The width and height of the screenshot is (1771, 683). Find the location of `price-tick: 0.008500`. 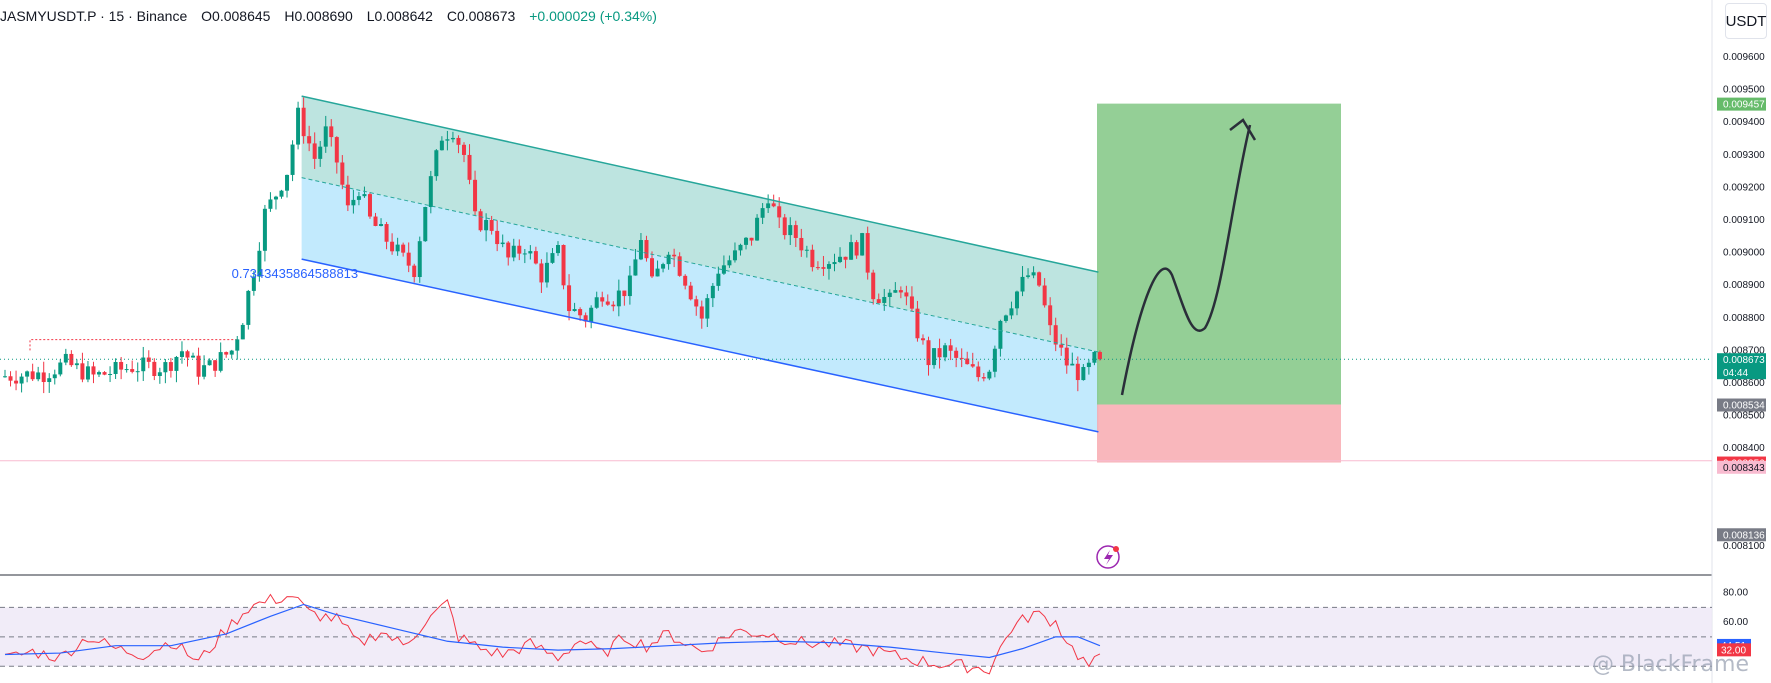

price-tick: 0.008500 is located at coordinates (1744, 416).